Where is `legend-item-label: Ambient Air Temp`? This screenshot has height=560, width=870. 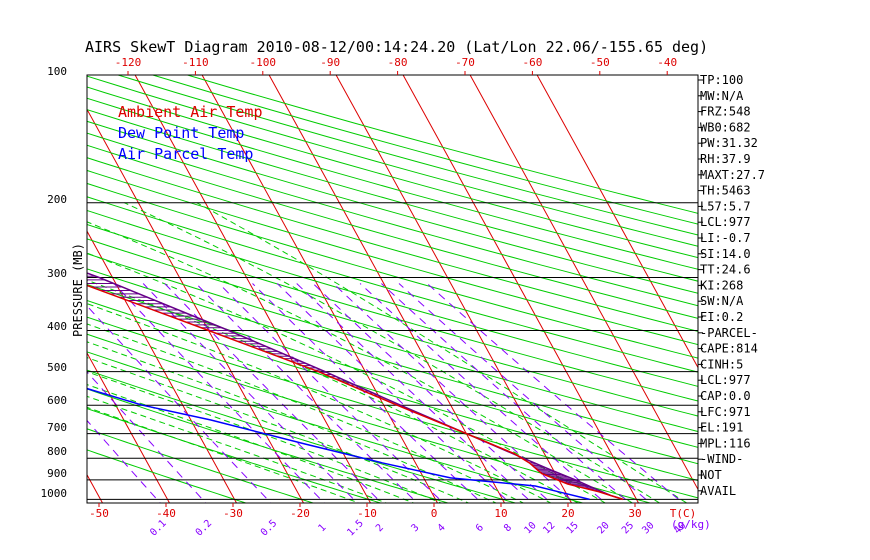 legend-item-label: Ambient Air Temp is located at coordinates (190, 112).